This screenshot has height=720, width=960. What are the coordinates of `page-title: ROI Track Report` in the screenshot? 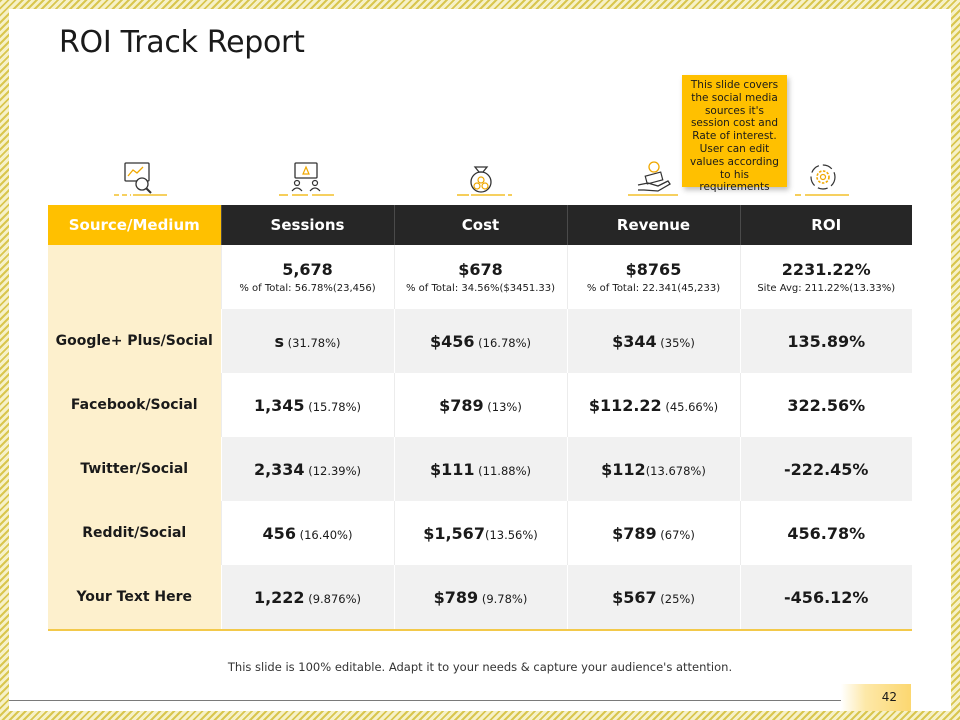 It's located at (182, 42).